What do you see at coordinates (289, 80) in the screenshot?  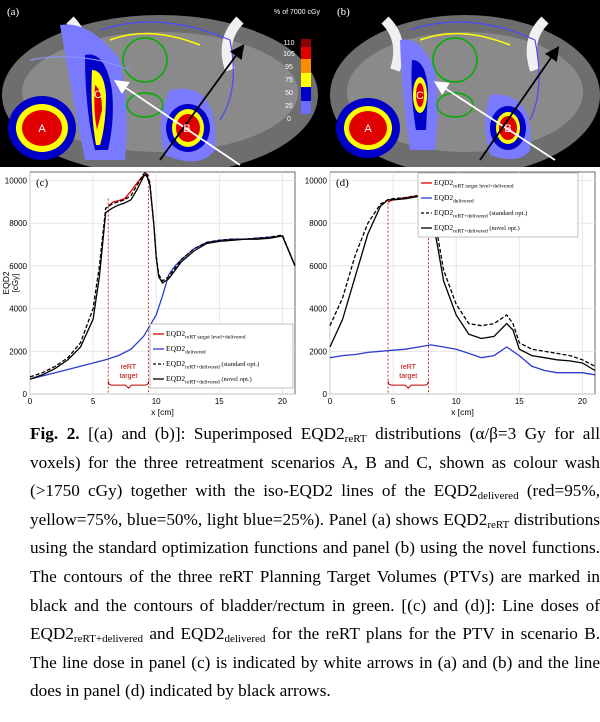 I see `colorbar-tick-75: 75` at bounding box center [289, 80].